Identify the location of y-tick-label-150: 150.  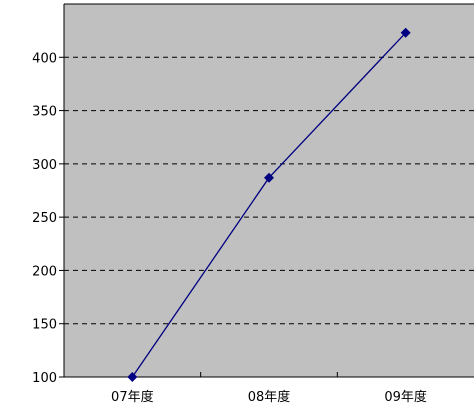
(44, 325).